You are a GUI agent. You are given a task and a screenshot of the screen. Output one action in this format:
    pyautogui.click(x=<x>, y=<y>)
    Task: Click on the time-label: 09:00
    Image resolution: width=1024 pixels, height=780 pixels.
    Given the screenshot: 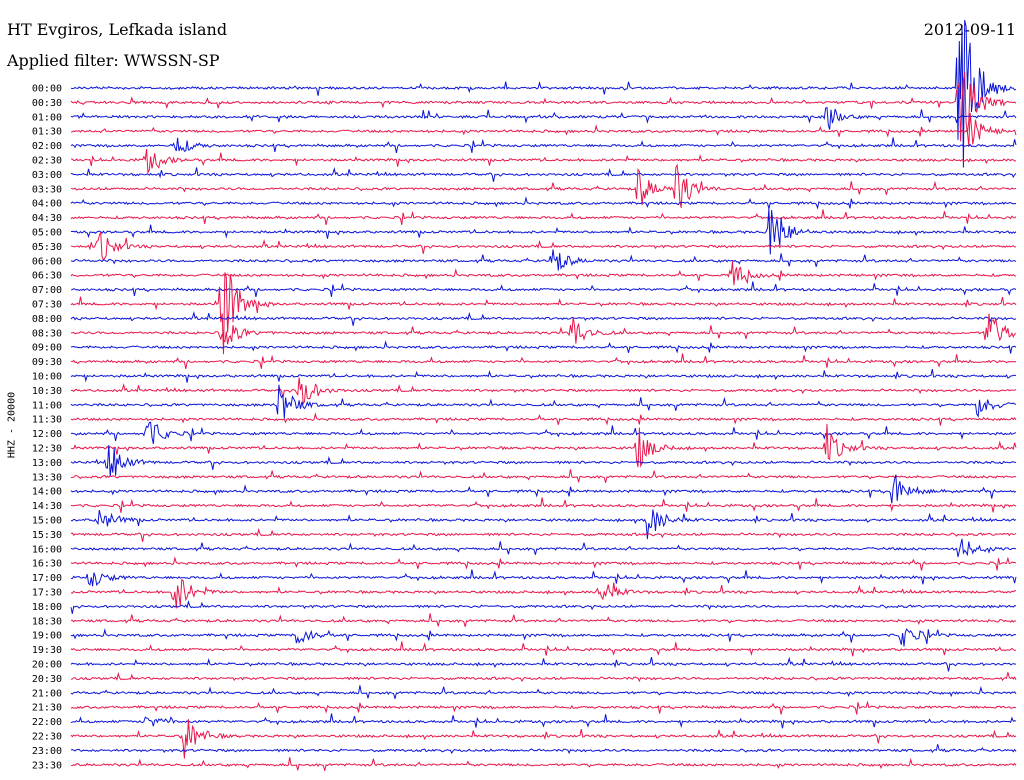 What is the action you would take?
    pyautogui.click(x=47, y=348)
    